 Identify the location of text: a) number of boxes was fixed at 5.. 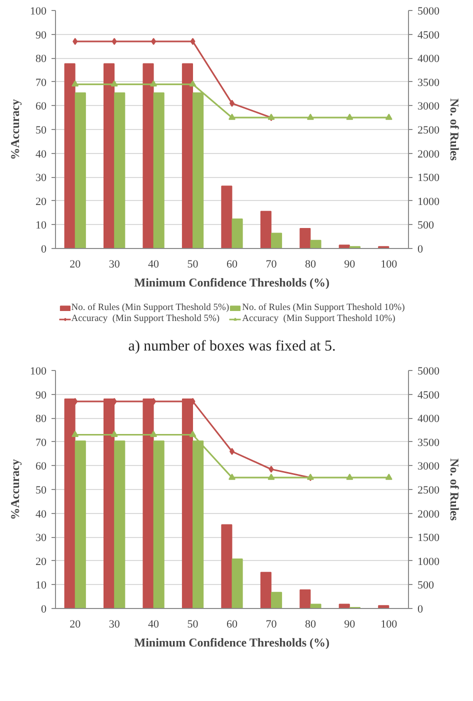
(232, 346).